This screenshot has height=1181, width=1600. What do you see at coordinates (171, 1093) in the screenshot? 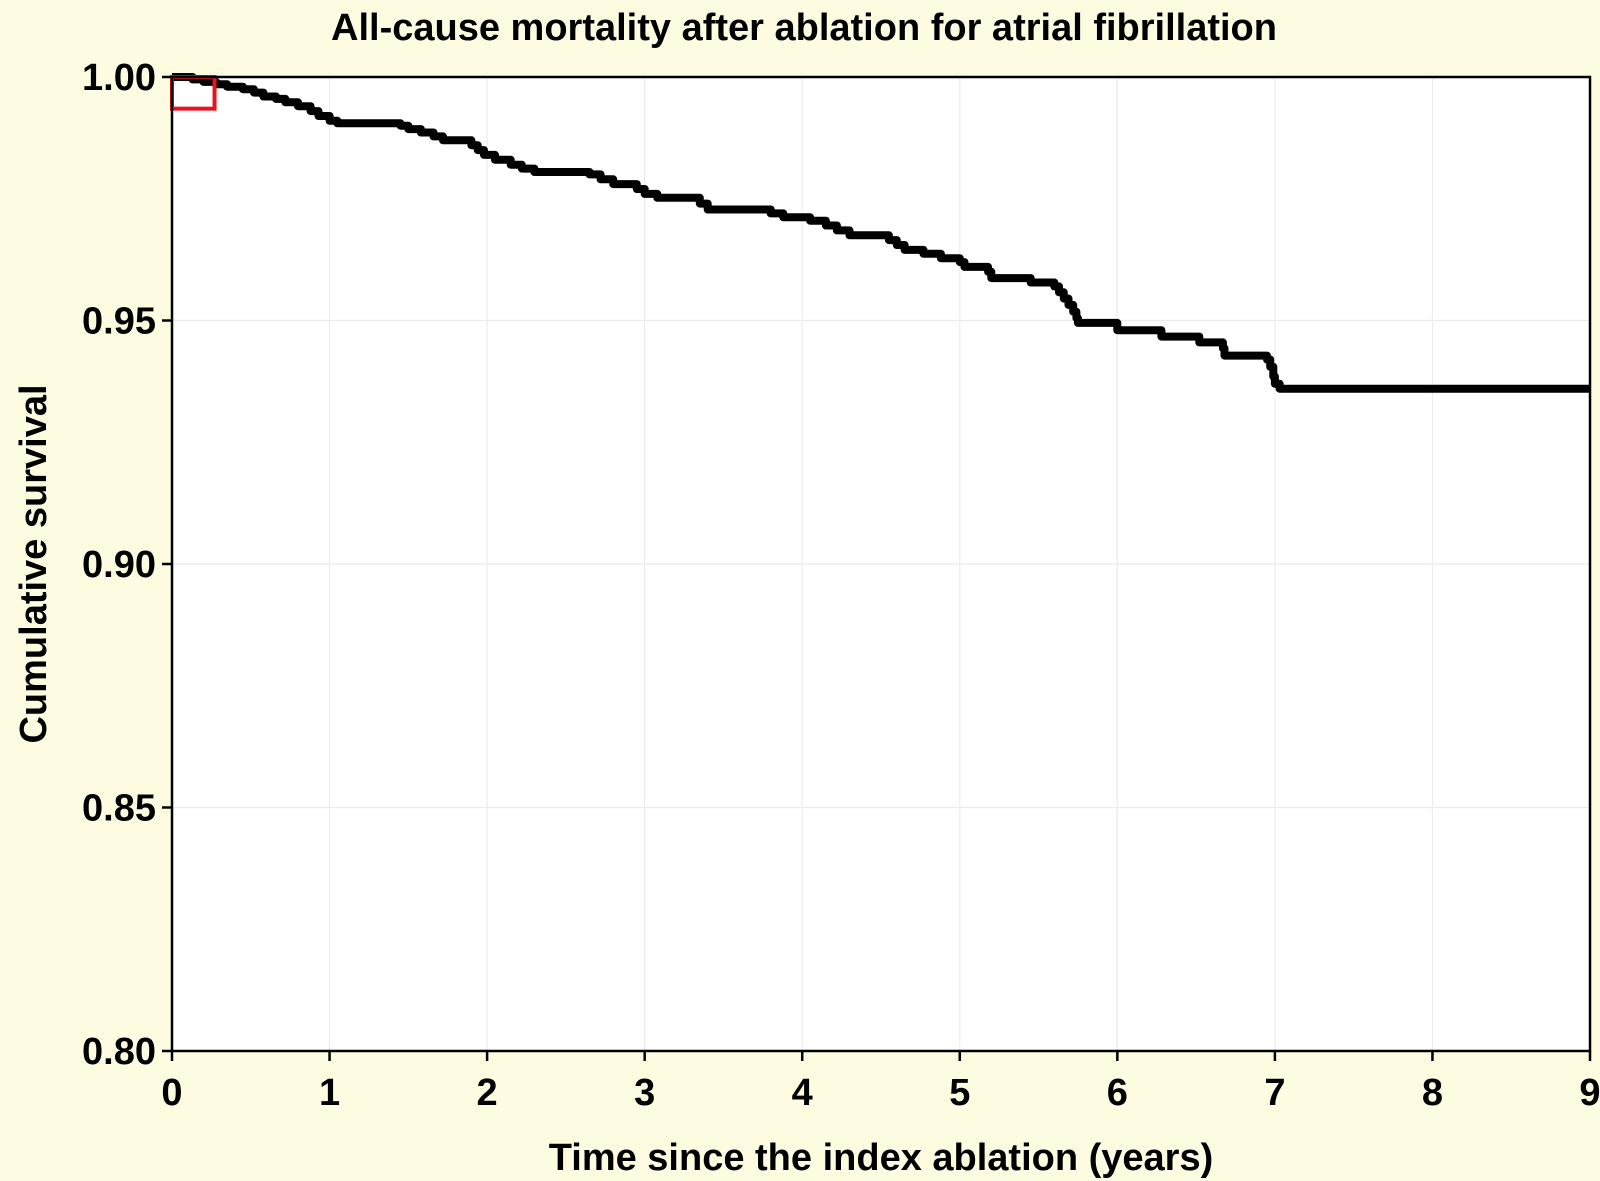
I see `x-tick-label: 0` at bounding box center [171, 1093].